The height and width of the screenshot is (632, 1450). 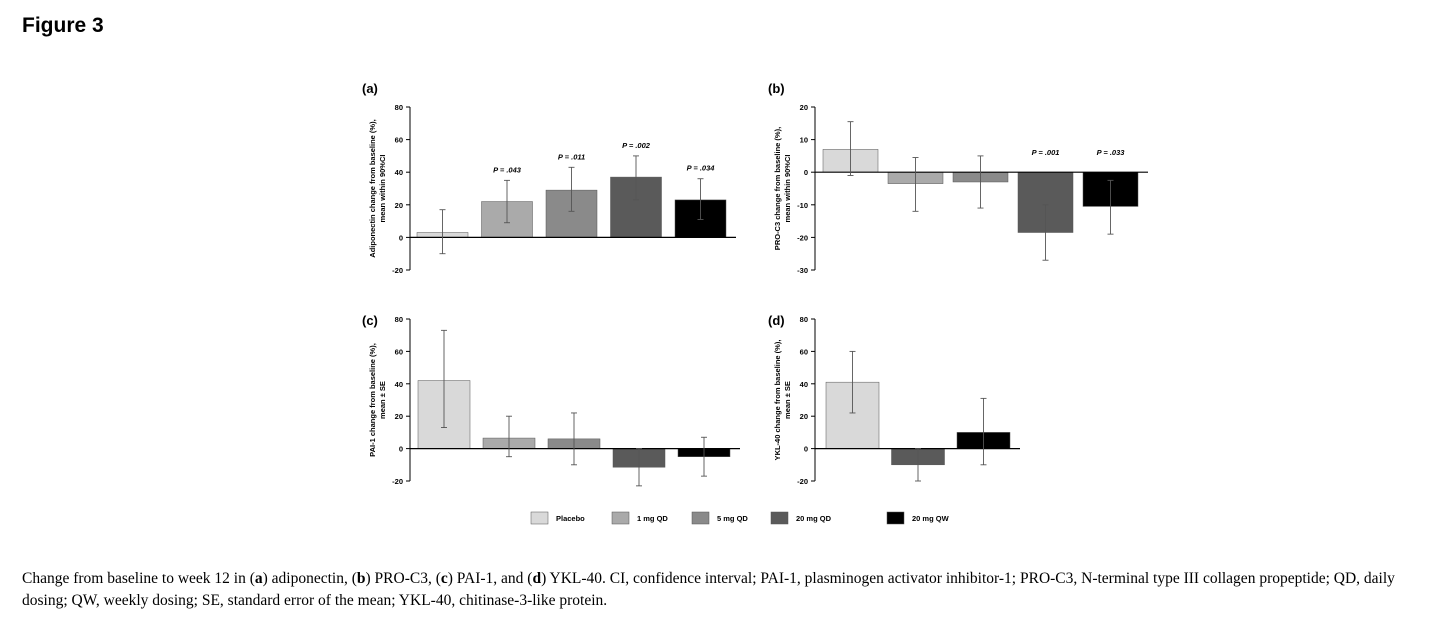 What do you see at coordinates (931, 518) in the screenshot?
I see `legend-label: 20 mg QW` at bounding box center [931, 518].